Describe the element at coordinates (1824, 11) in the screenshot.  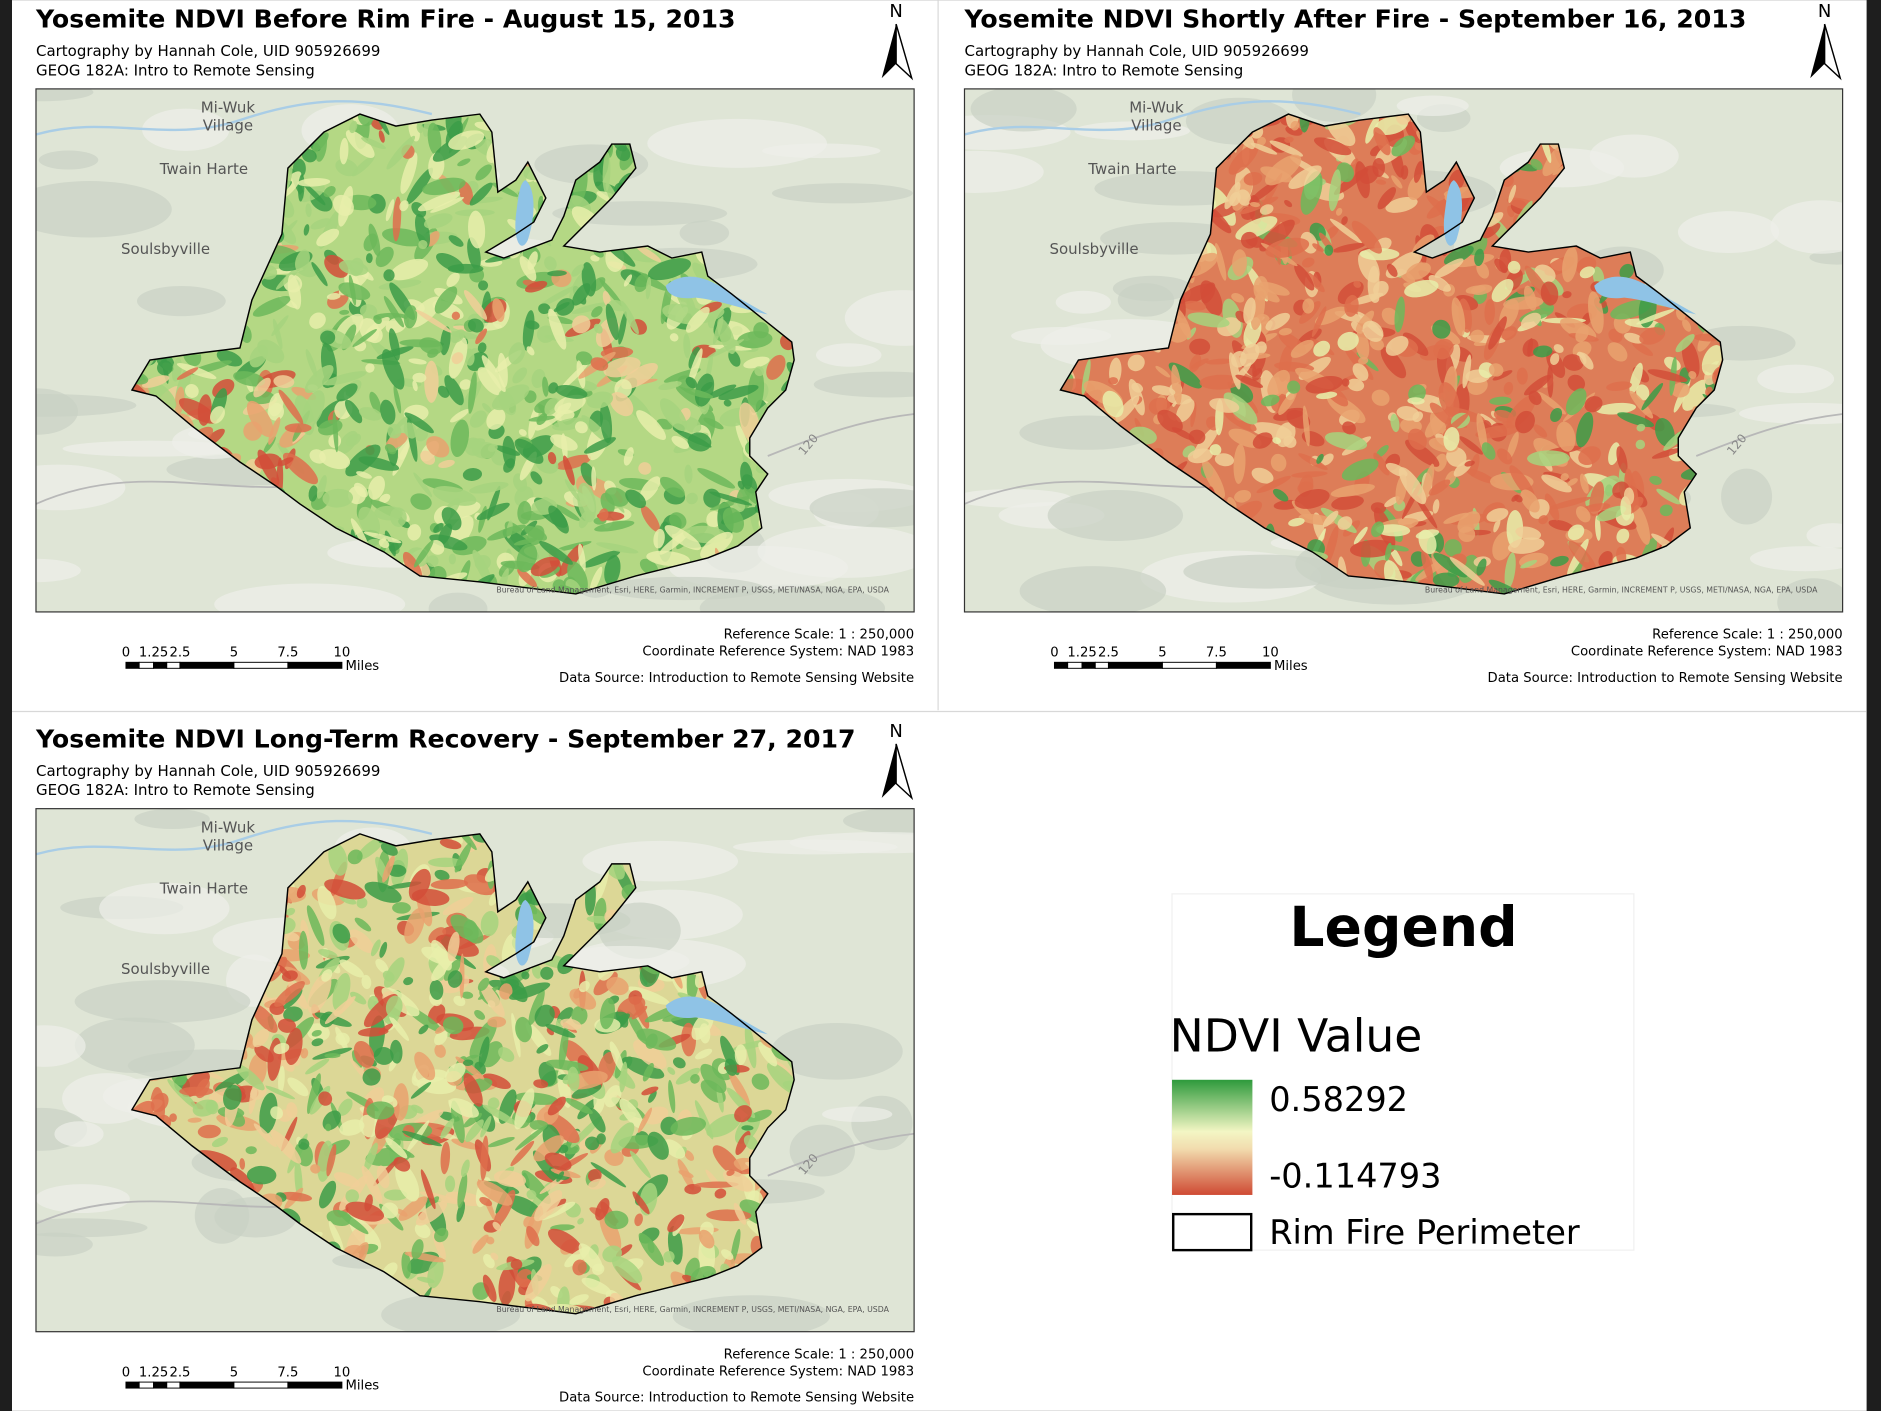
I see `north-label: N` at that location.